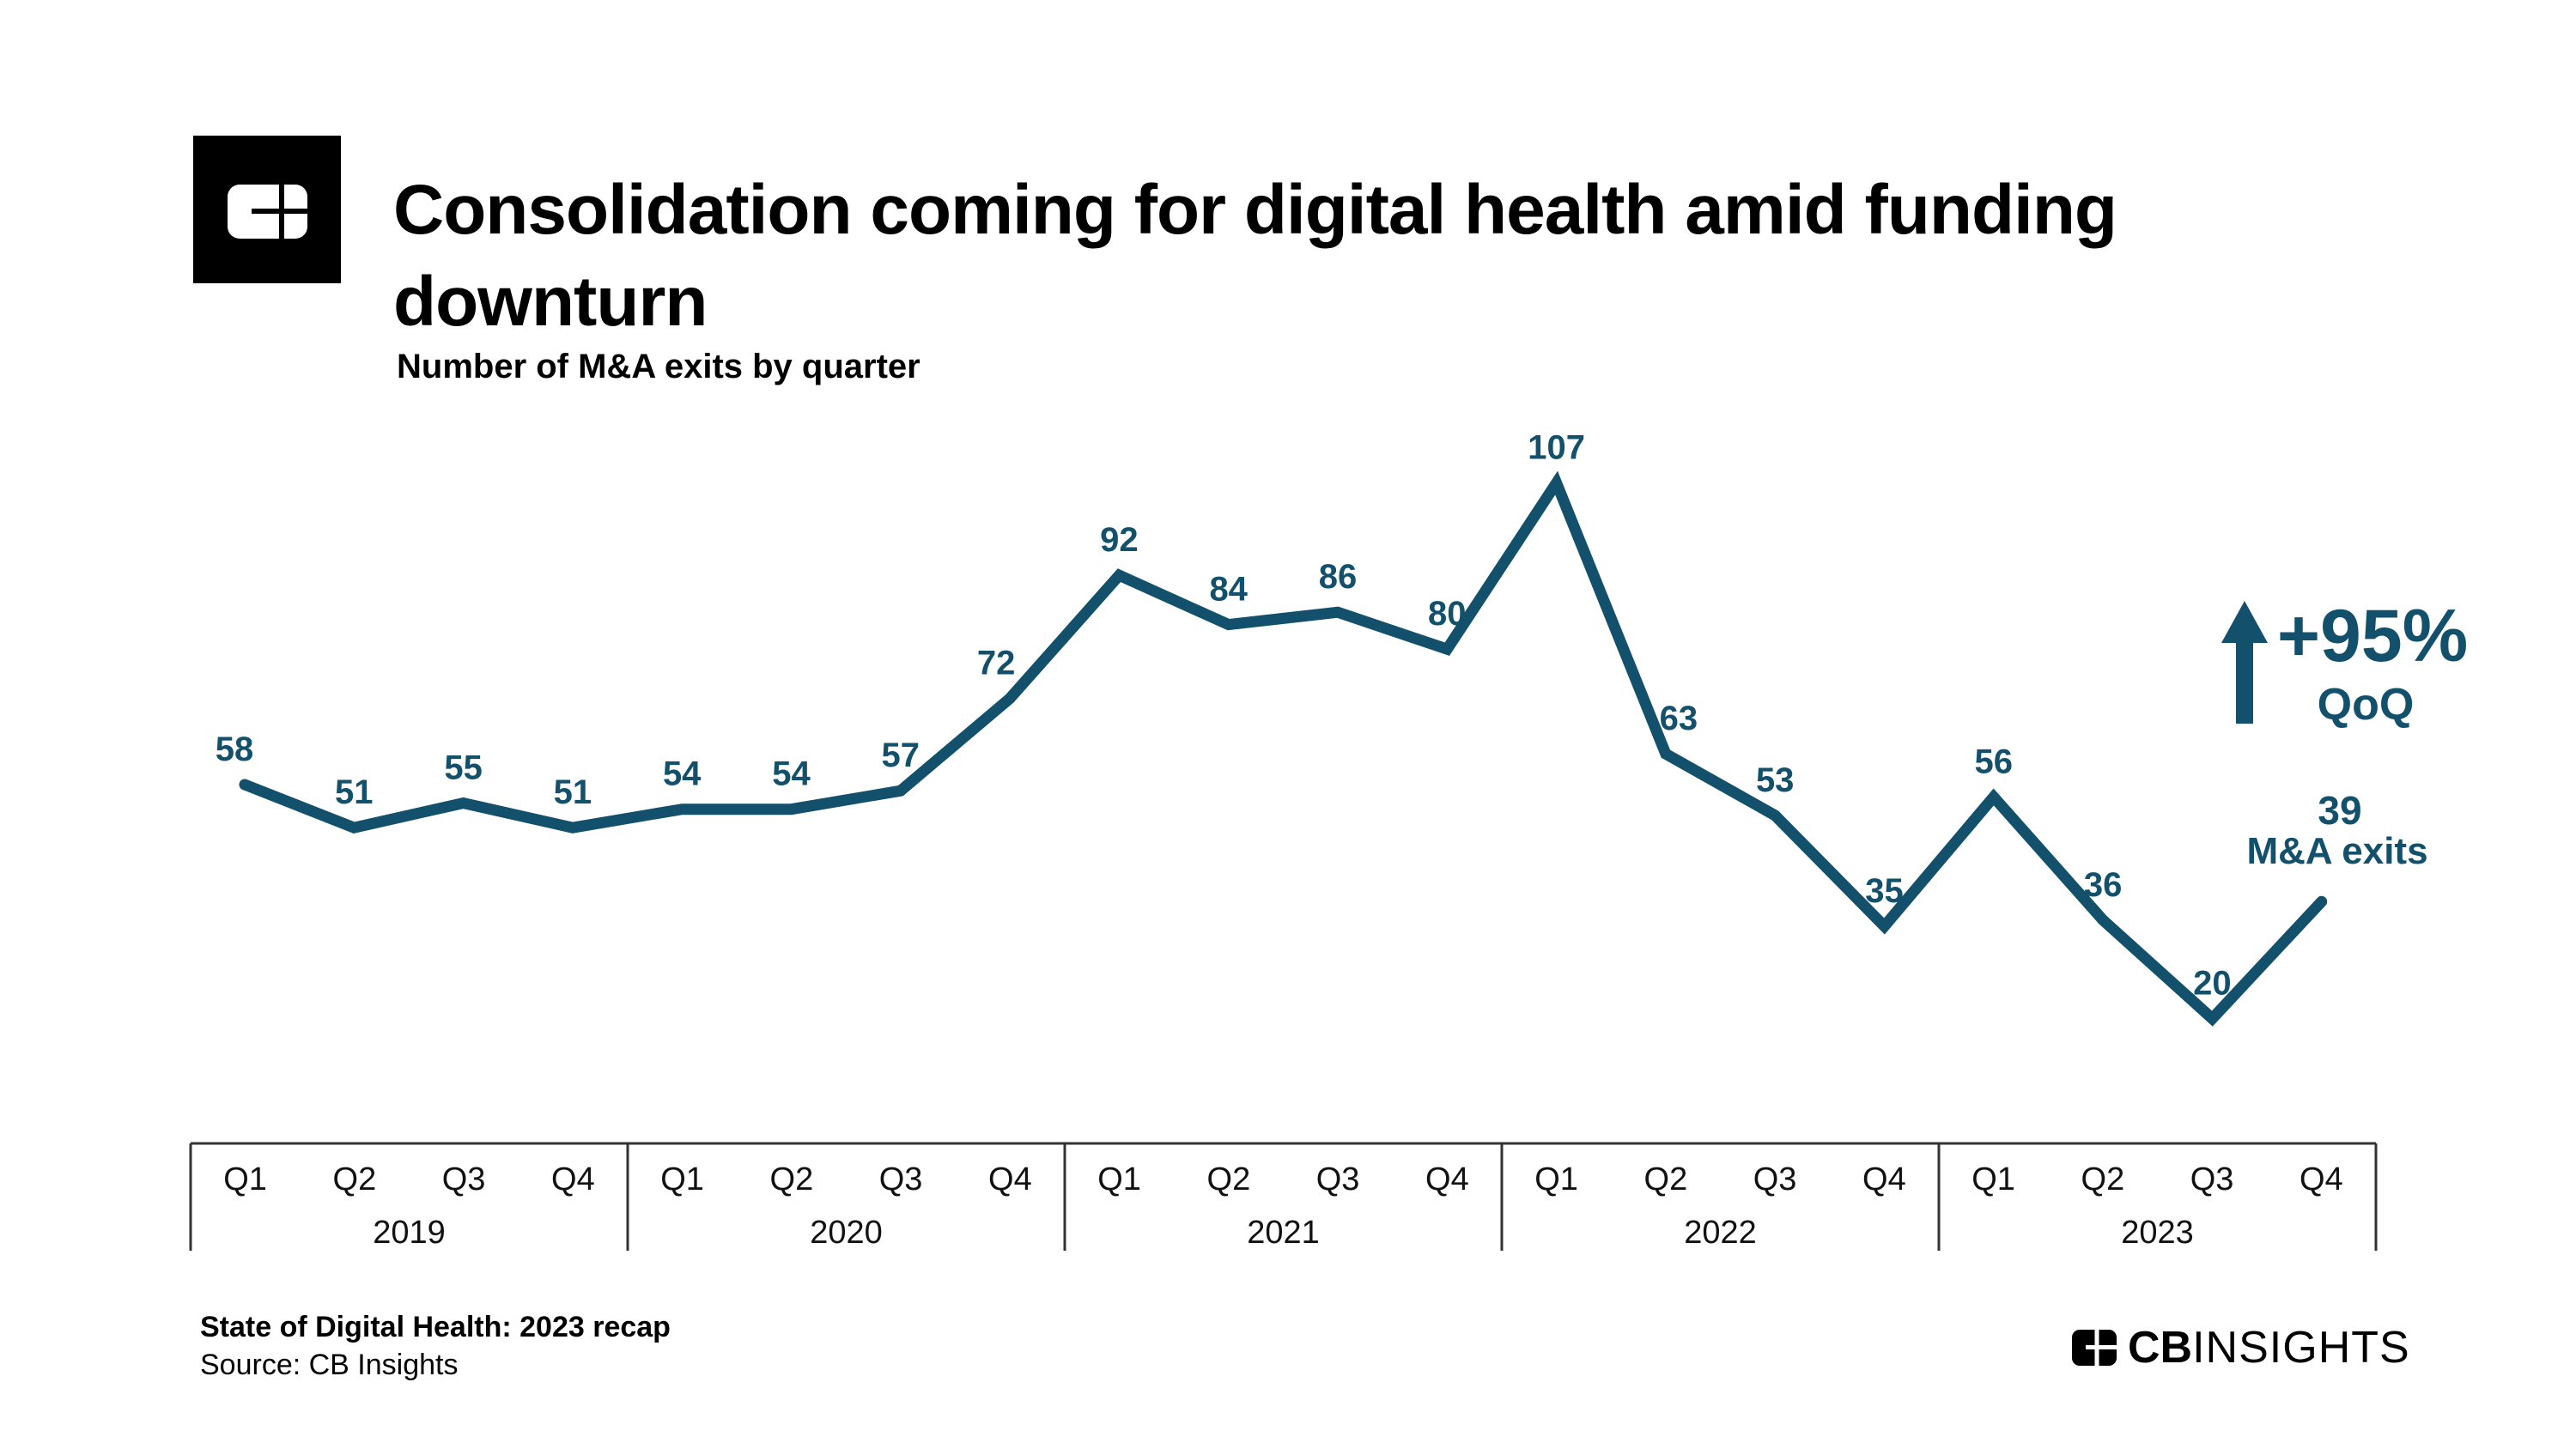 Image resolution: width=2576 pixels, height=1449 pixels. Describe the element at coordinates (329, 1365) in the screenshot. I see `source-line: Source: CB Insights` at that location.